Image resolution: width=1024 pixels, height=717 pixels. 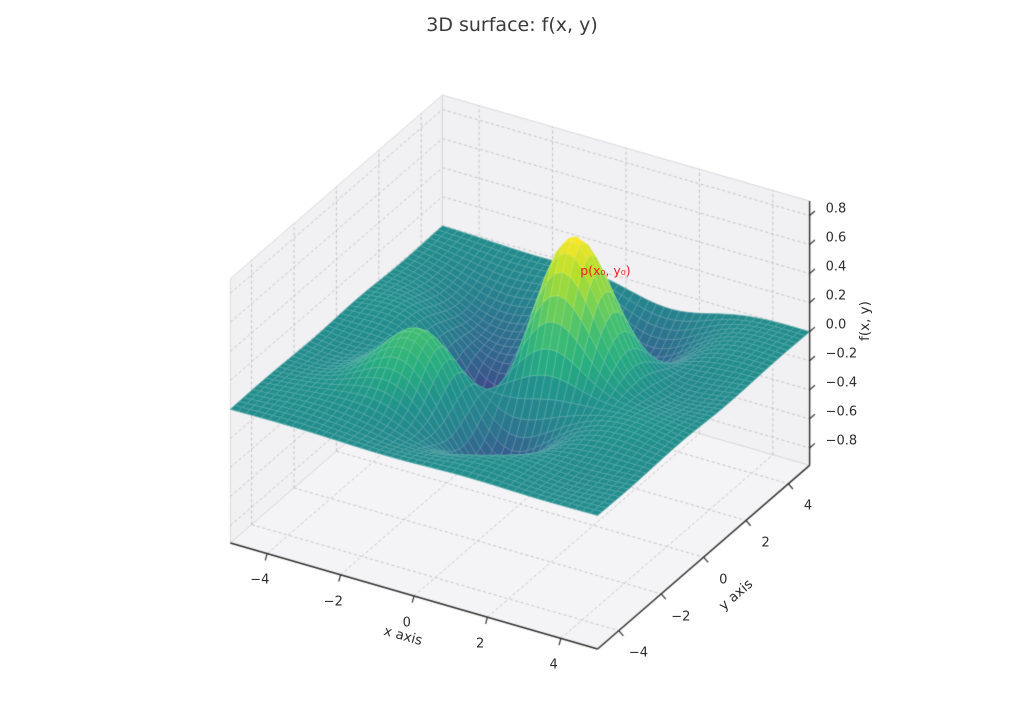 What do you see at coordinates (841, 383) in the screenshot?
I see `z-tick-label: −0.4` at bounding box center [841, 383].